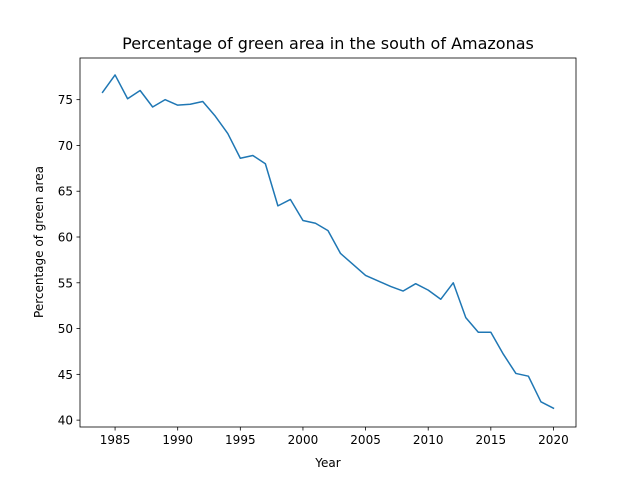  What do you see at coordinates (428, 440) in the screenshot?
I see `x-tick-label-2010: 2010` at bounding box center [428, 440].